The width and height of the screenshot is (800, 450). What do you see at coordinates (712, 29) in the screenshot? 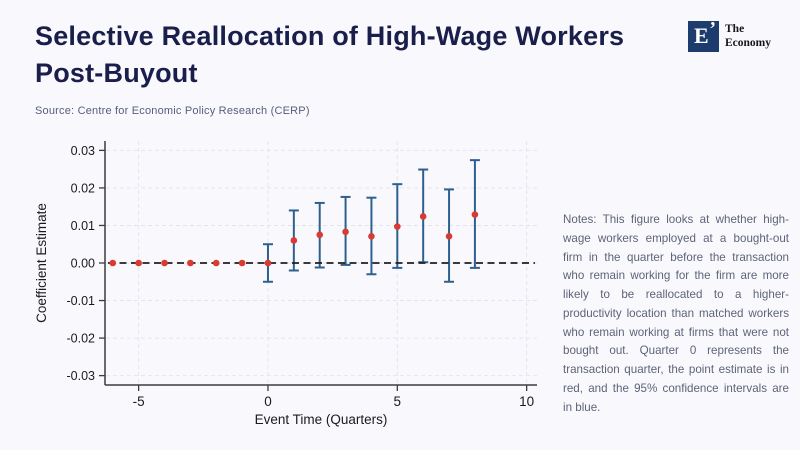
I see `logo-apostrophe: ’` at bounding box center [712, 29].